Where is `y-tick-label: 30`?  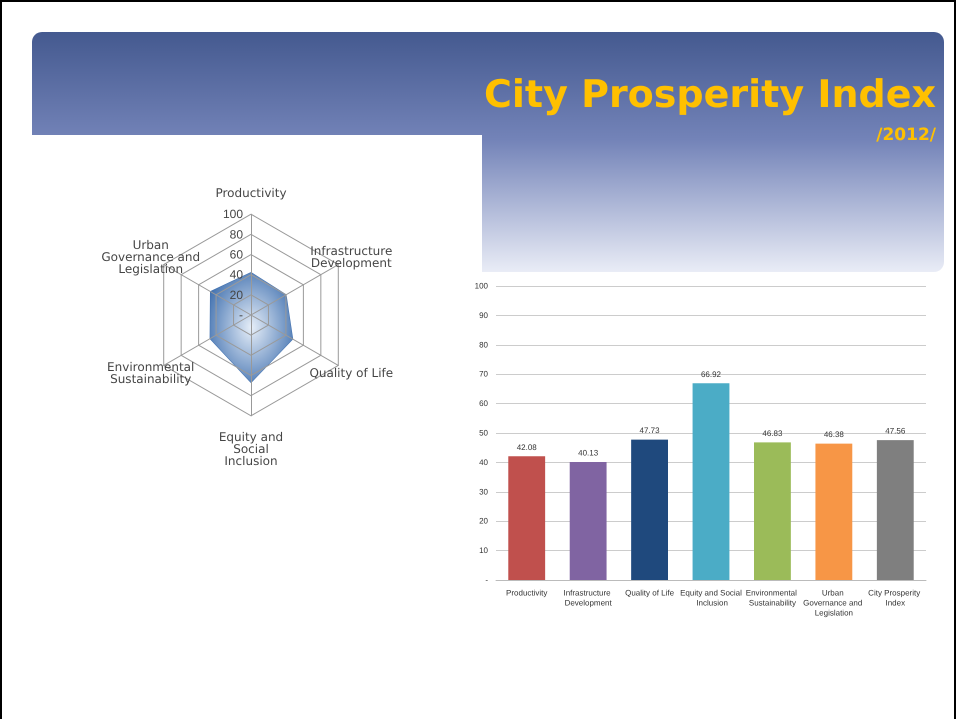
y-tick-label: 30 is located at coordinates (484, 491).